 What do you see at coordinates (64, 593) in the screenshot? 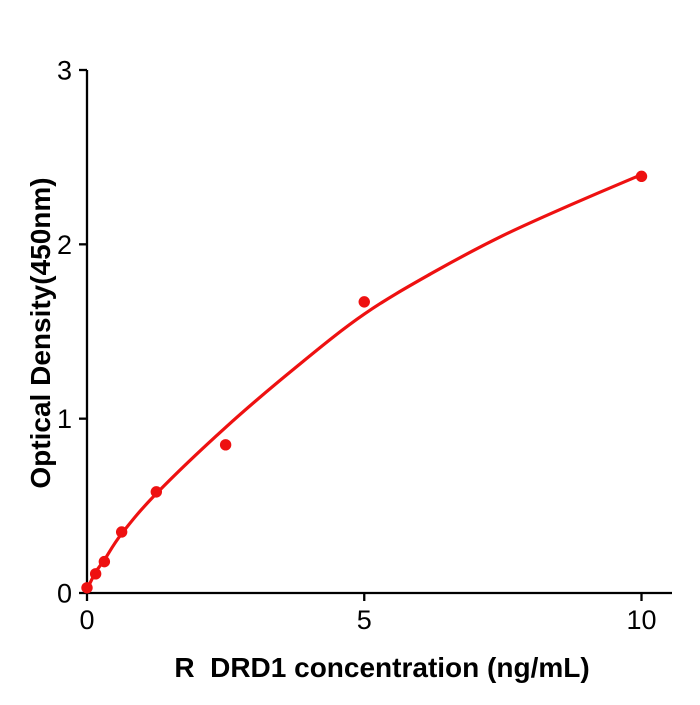
I see `y-tick-label: 0` at bounding box center [64, 593].